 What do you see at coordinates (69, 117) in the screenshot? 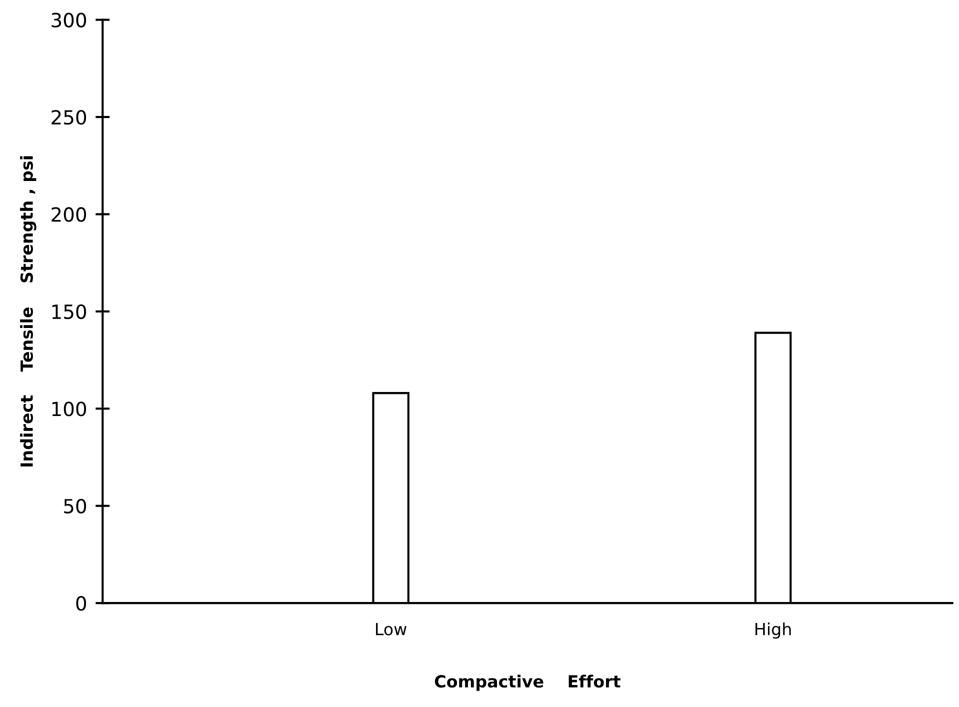
I see `y-tick-label: 250` at bounding box center [69, 117].